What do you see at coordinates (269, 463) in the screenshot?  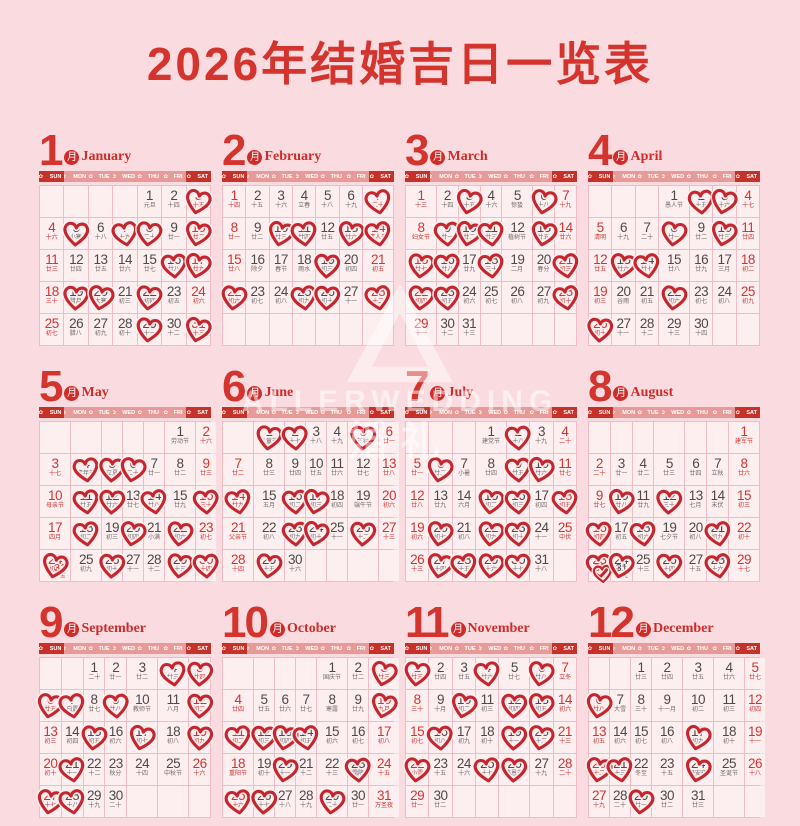 I see `day-number: 8` at bounding box center [269, 463].